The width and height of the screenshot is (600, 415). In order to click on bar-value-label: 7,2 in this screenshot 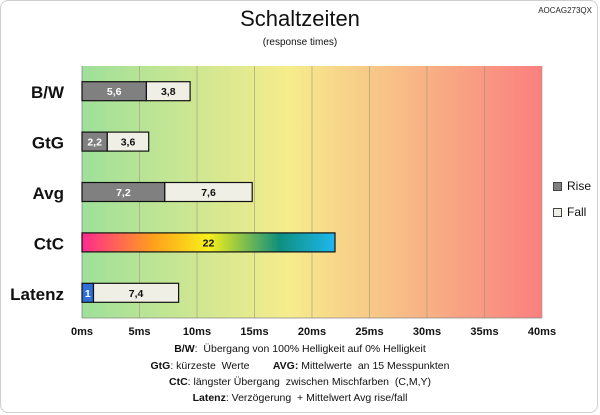, I will do `click(123, 193)`.